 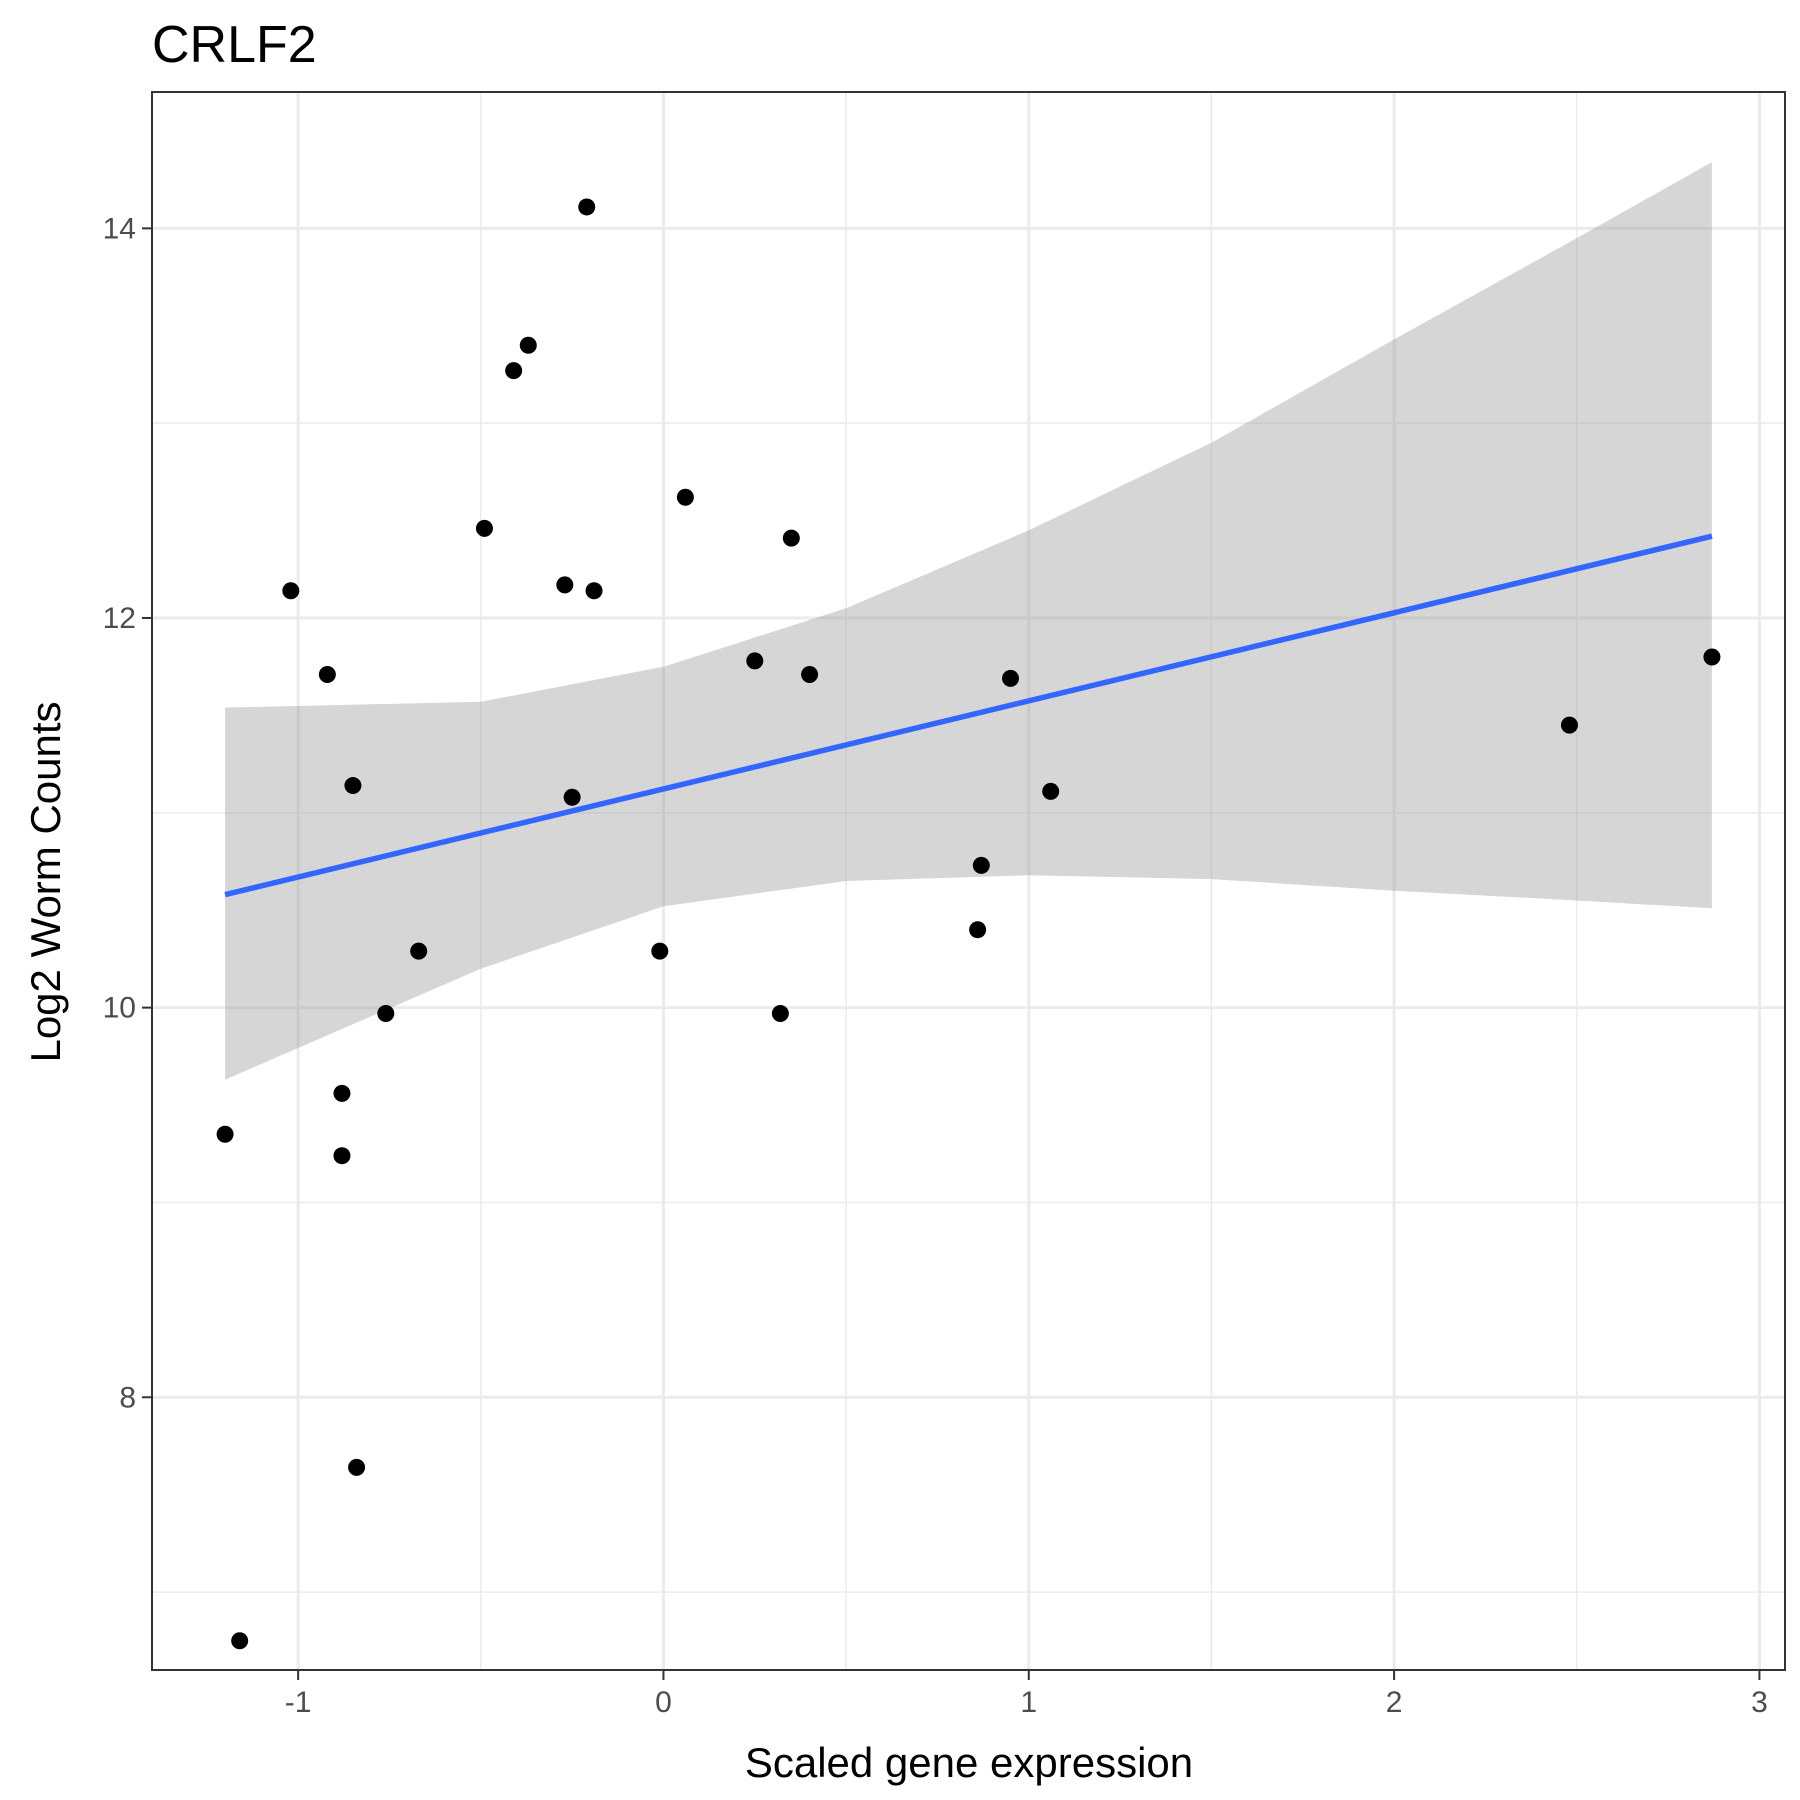 I want to click on x-tick-label: 0, so click(x=663, y=1702).